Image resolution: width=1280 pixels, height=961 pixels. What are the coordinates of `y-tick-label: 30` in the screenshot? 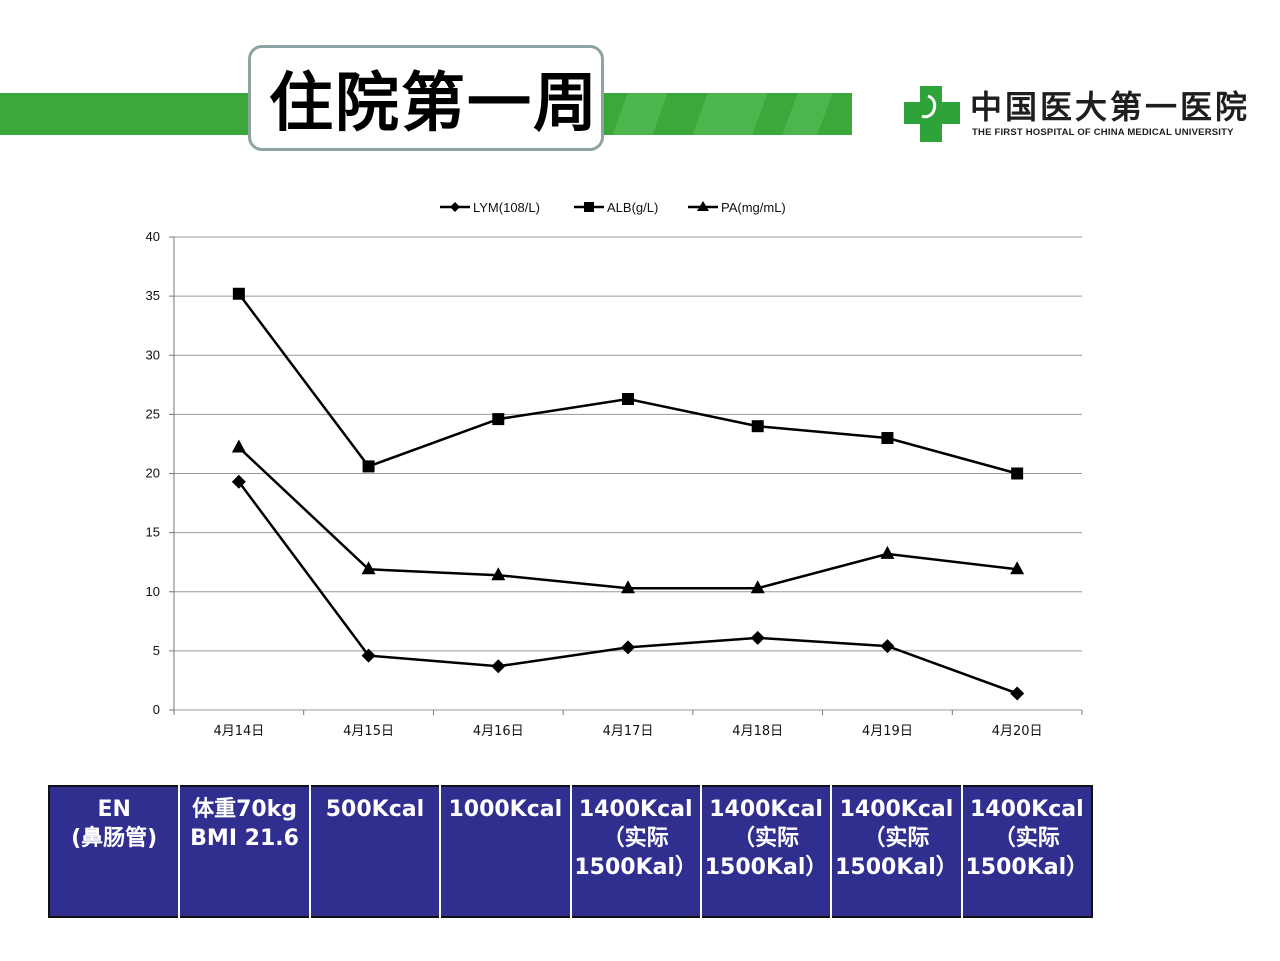 It's located at (153, 354).